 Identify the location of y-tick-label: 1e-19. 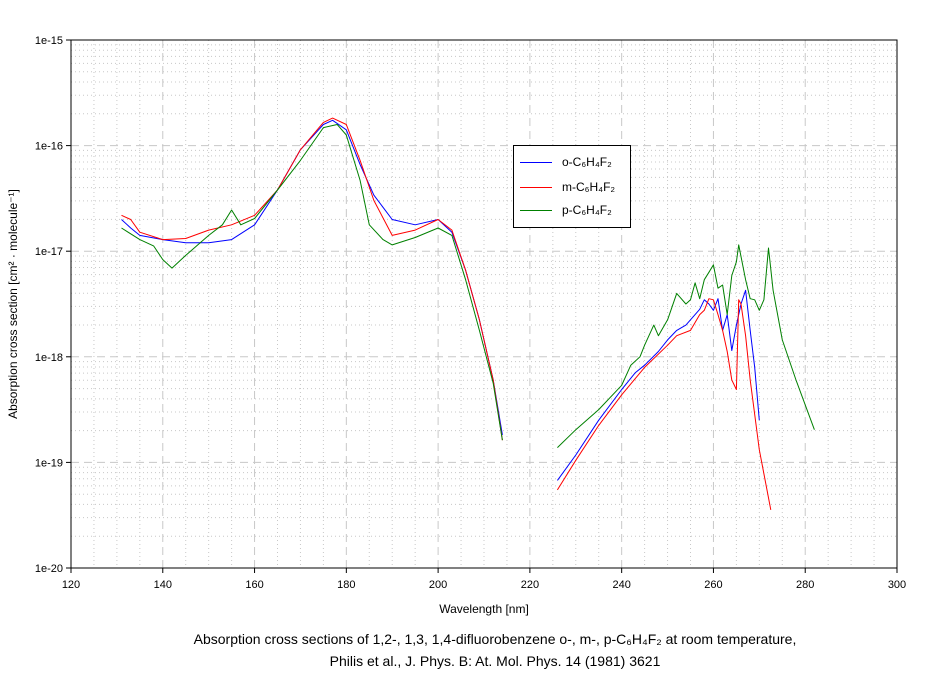
(49, 463).